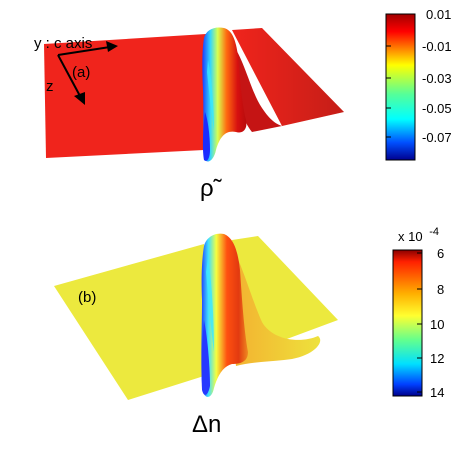  Describe the element at coordinates (50, 86) in the screenshot. I see `z-axis-label: z` at that location.